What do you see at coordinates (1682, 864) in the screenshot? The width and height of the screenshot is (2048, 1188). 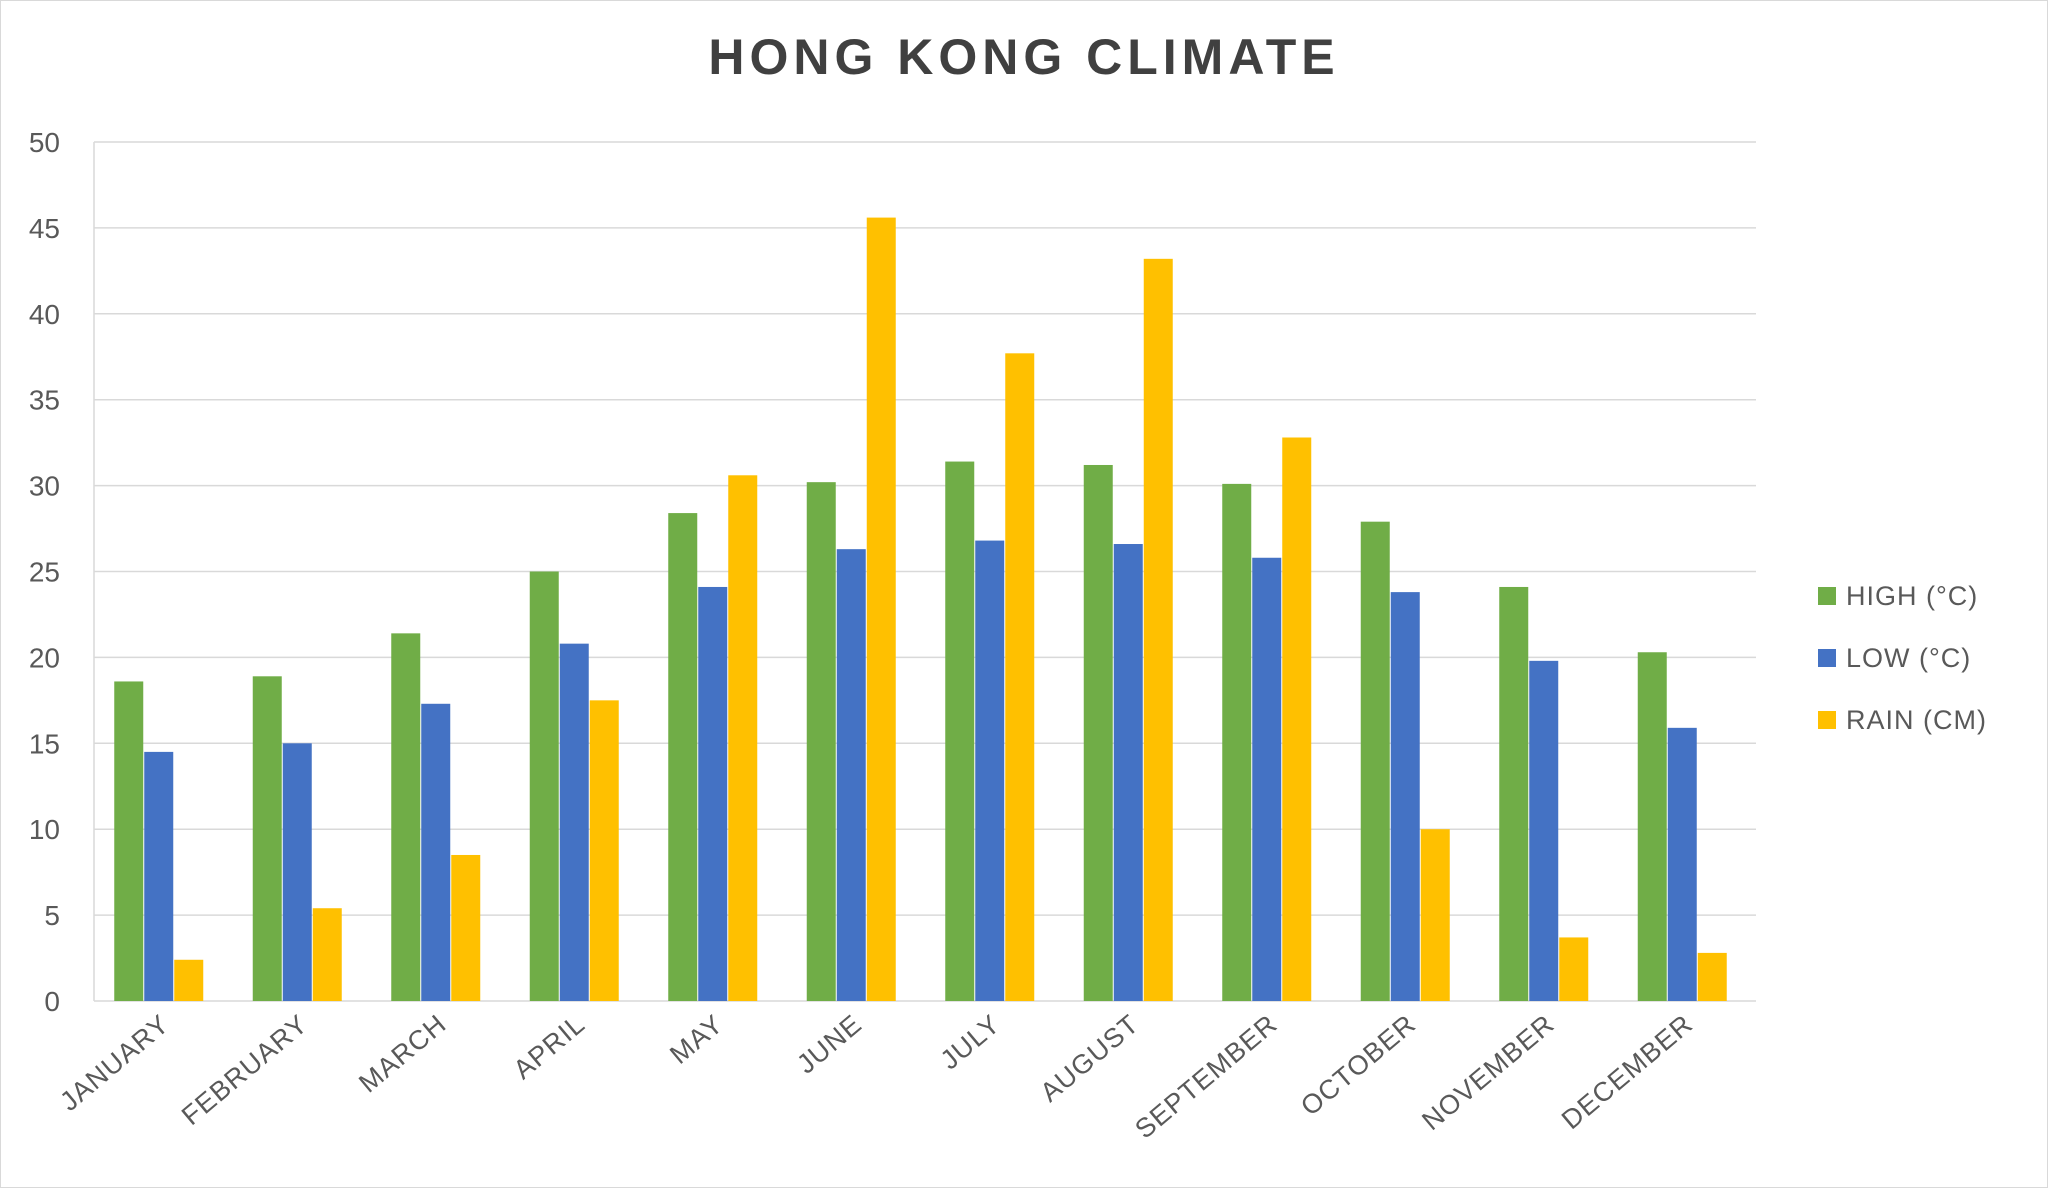 I see `bar-low-december` at bounding box center [1682, 864].